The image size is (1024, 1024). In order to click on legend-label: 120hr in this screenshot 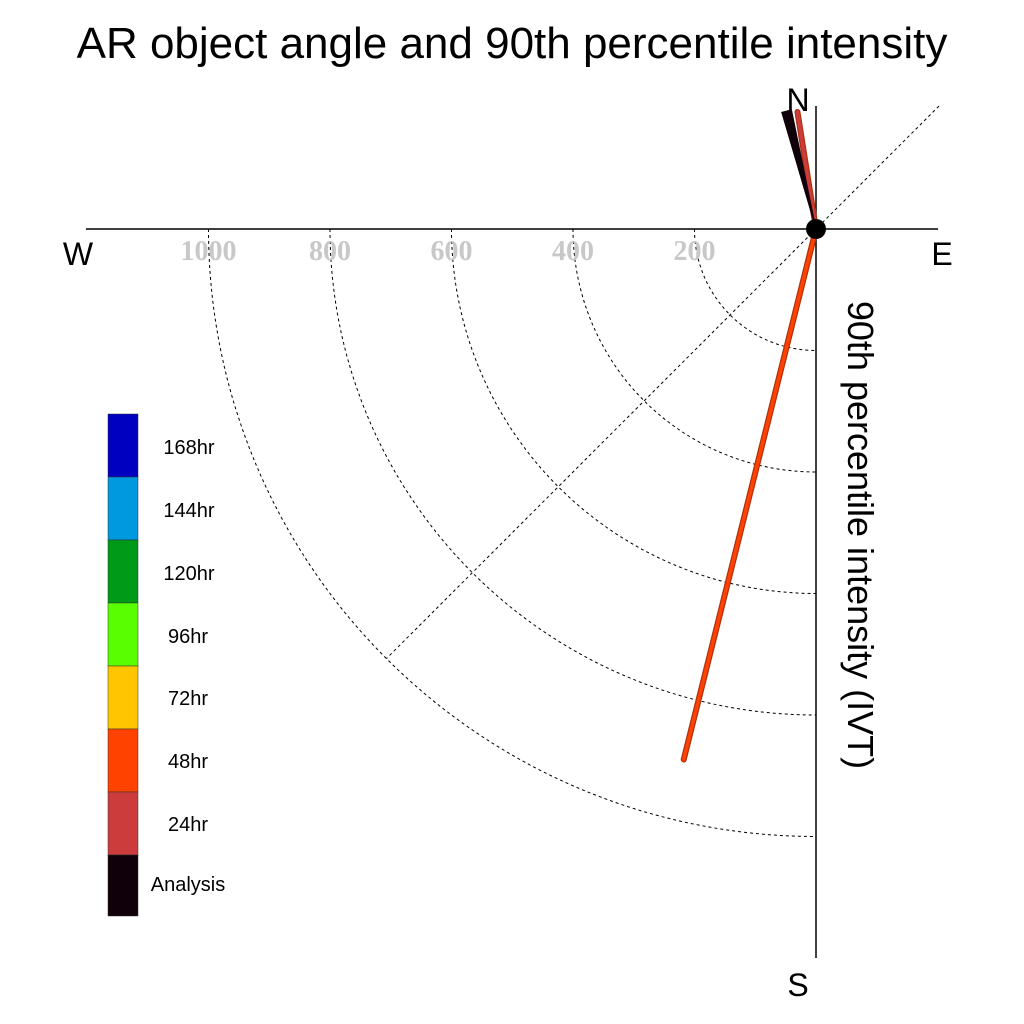, I will do `click(188, 574)`.